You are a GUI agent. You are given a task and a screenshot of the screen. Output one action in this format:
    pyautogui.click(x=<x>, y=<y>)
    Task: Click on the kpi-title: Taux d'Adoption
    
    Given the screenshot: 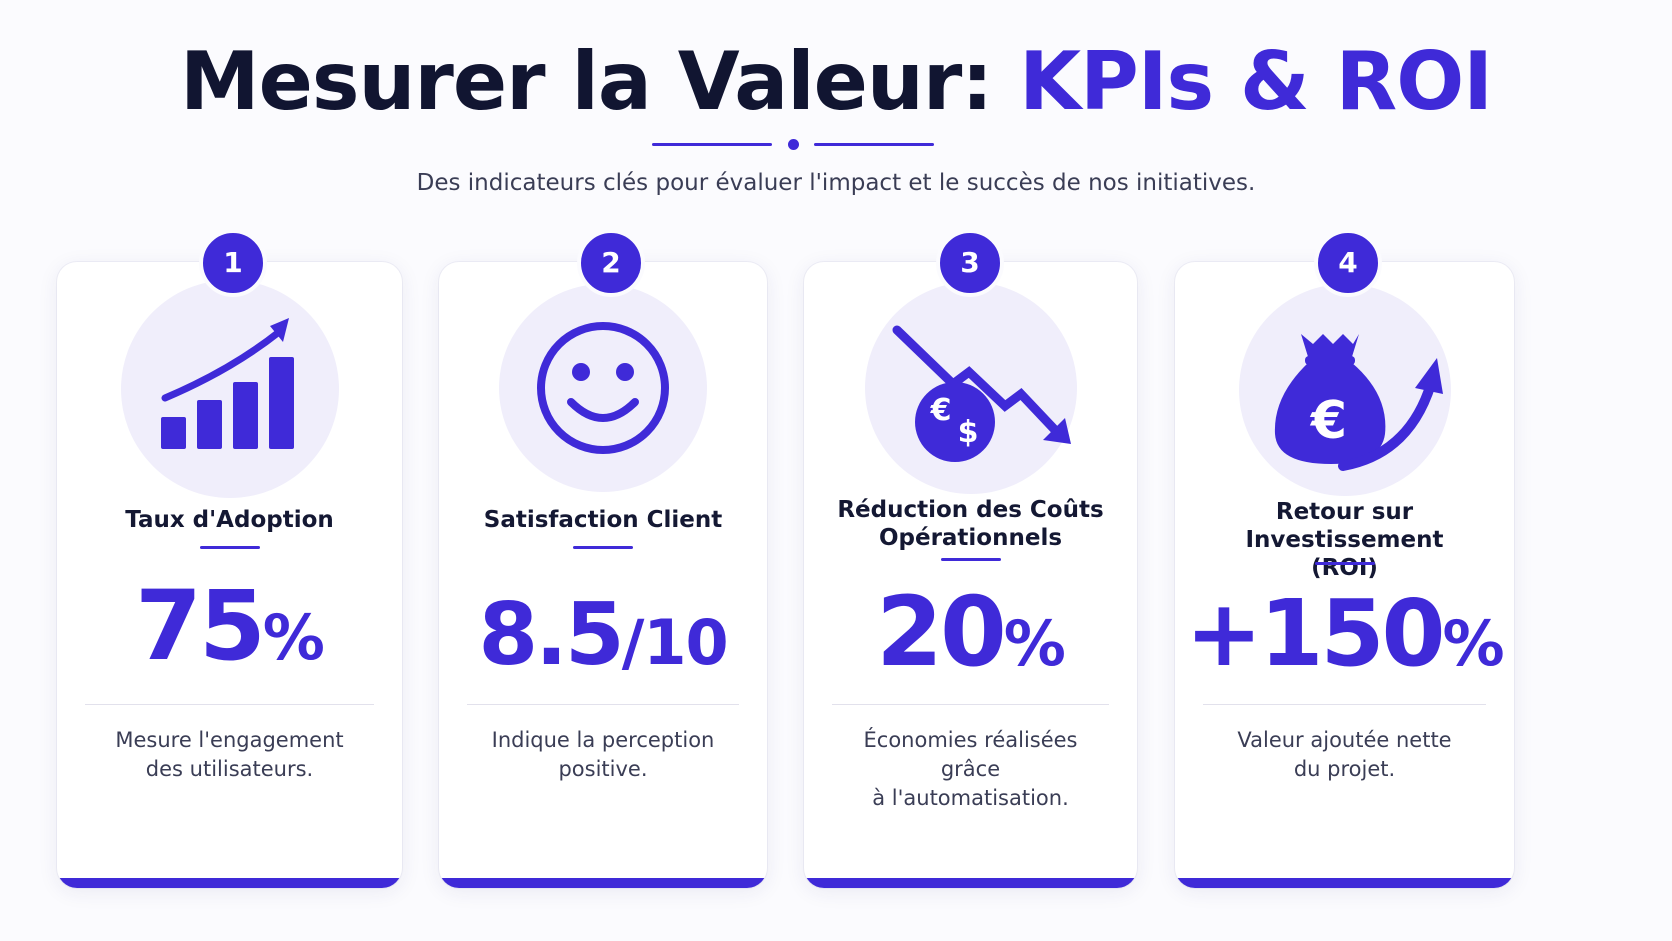 What is the action you would take?
    pyautogui.click(x=229, y=520)
    